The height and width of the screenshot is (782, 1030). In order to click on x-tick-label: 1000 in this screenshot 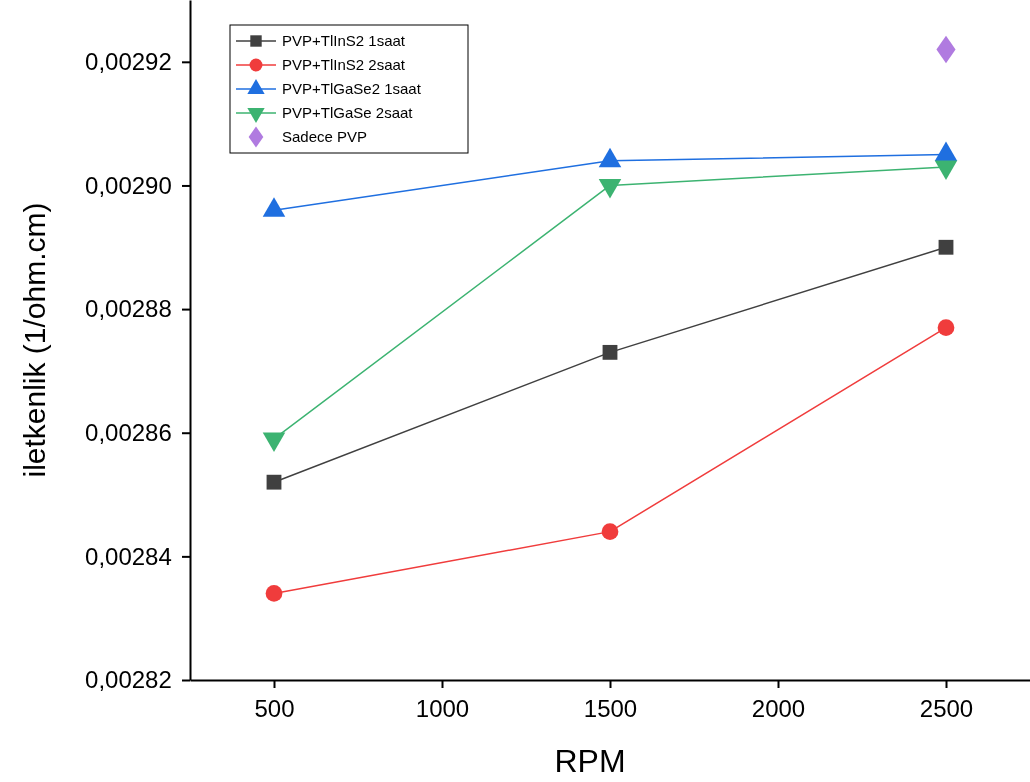, I will do `click(442, 709)`.